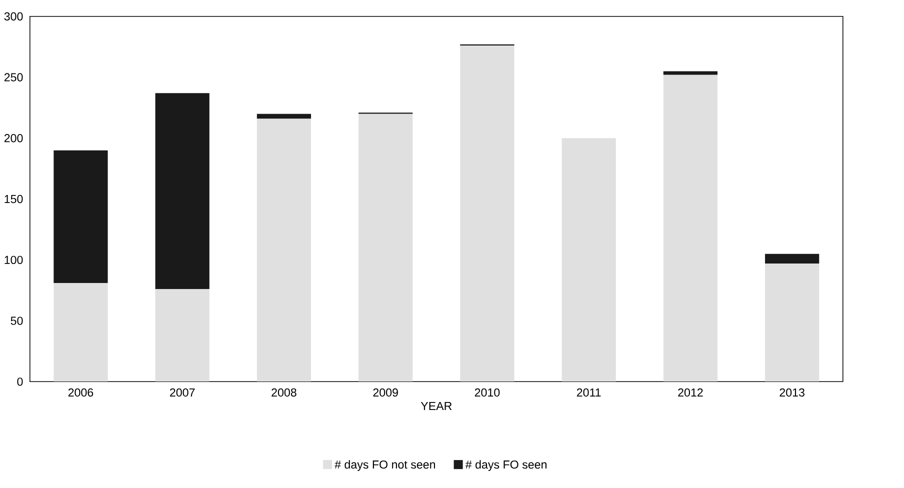 This screenshot has height=488, width=904. What do you see at coordinates (505, 465) in the screenshot?
I see `legend-label: # days FO seen` at bounding box center [505, 465].